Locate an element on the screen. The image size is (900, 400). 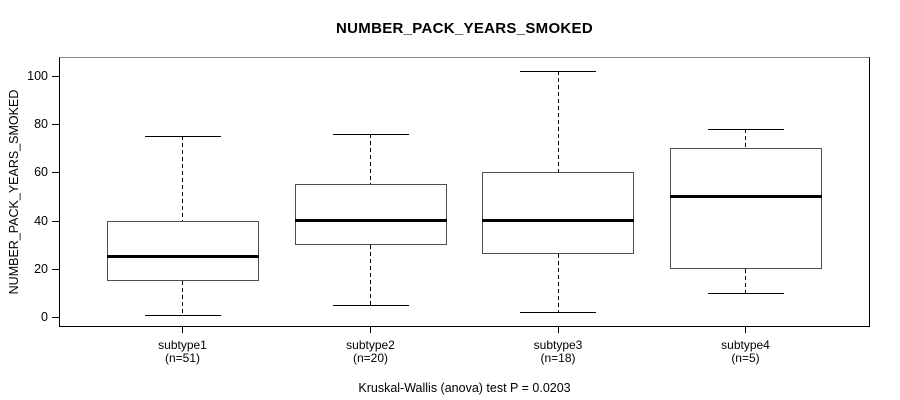
median-line-subtype1 is located at coordinates (182, 257).